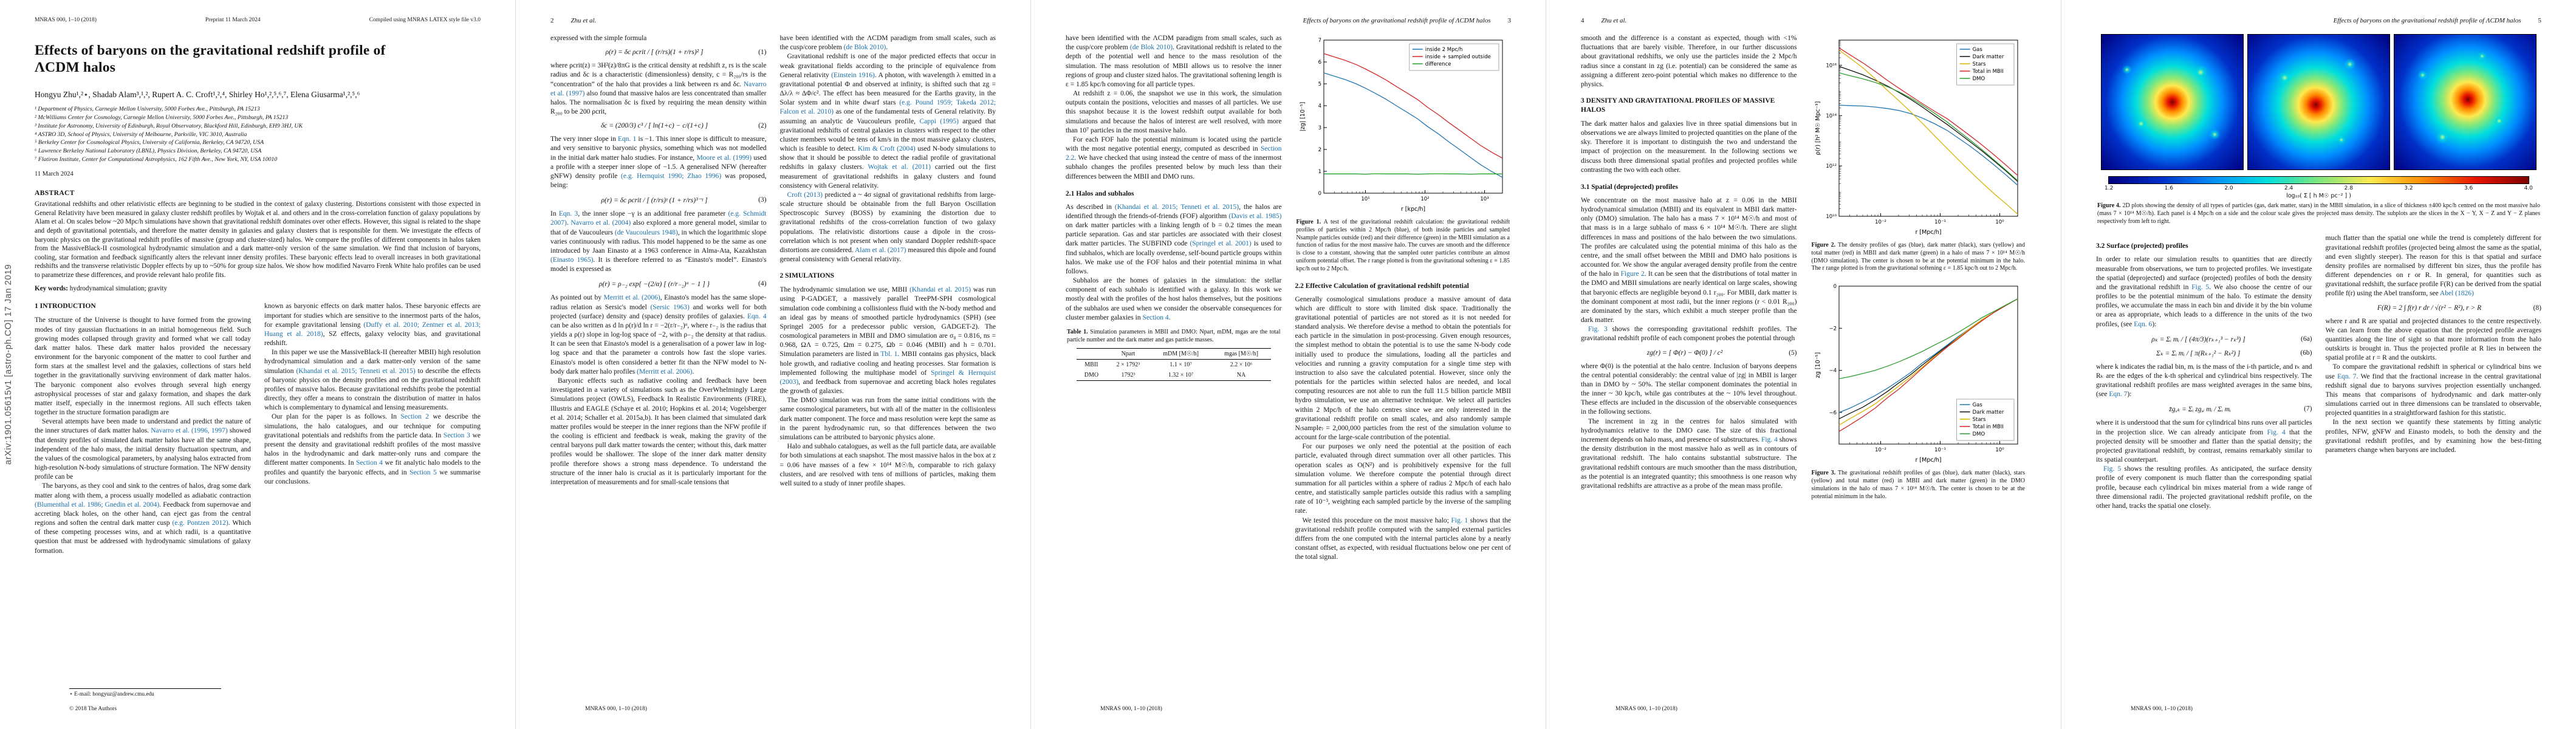 The width and height of the screenshot is (2576, 729). Describe the element at coordinates (1174, 154) in the screenshot. I see `internal-ref-link: Section 2.2` at that location.